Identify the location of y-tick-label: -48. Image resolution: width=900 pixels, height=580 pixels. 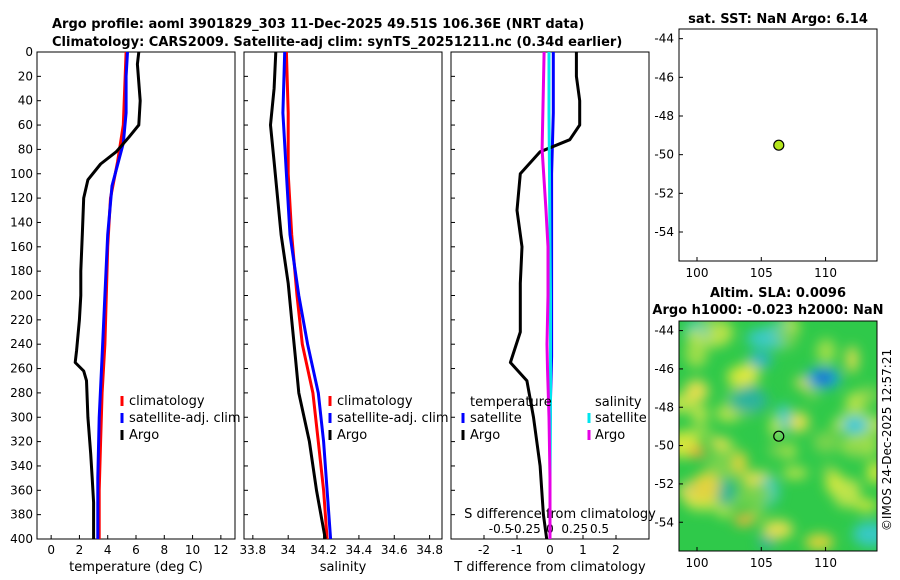
(664, 407).